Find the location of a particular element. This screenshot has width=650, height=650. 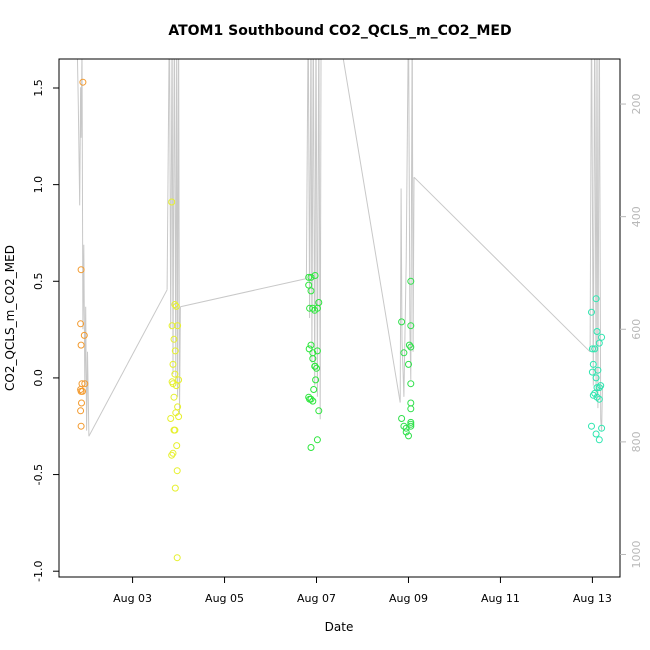

right-tick-label: 200 is located at coordinates (636, 104).